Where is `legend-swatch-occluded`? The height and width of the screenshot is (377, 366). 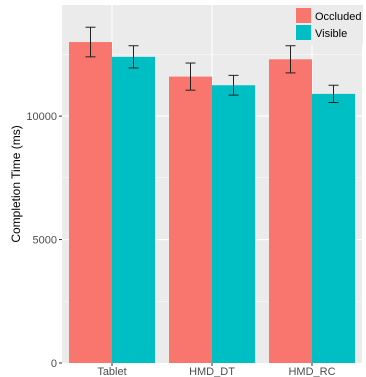 legend-swatch-occluded is located at coordinates (303, 15).